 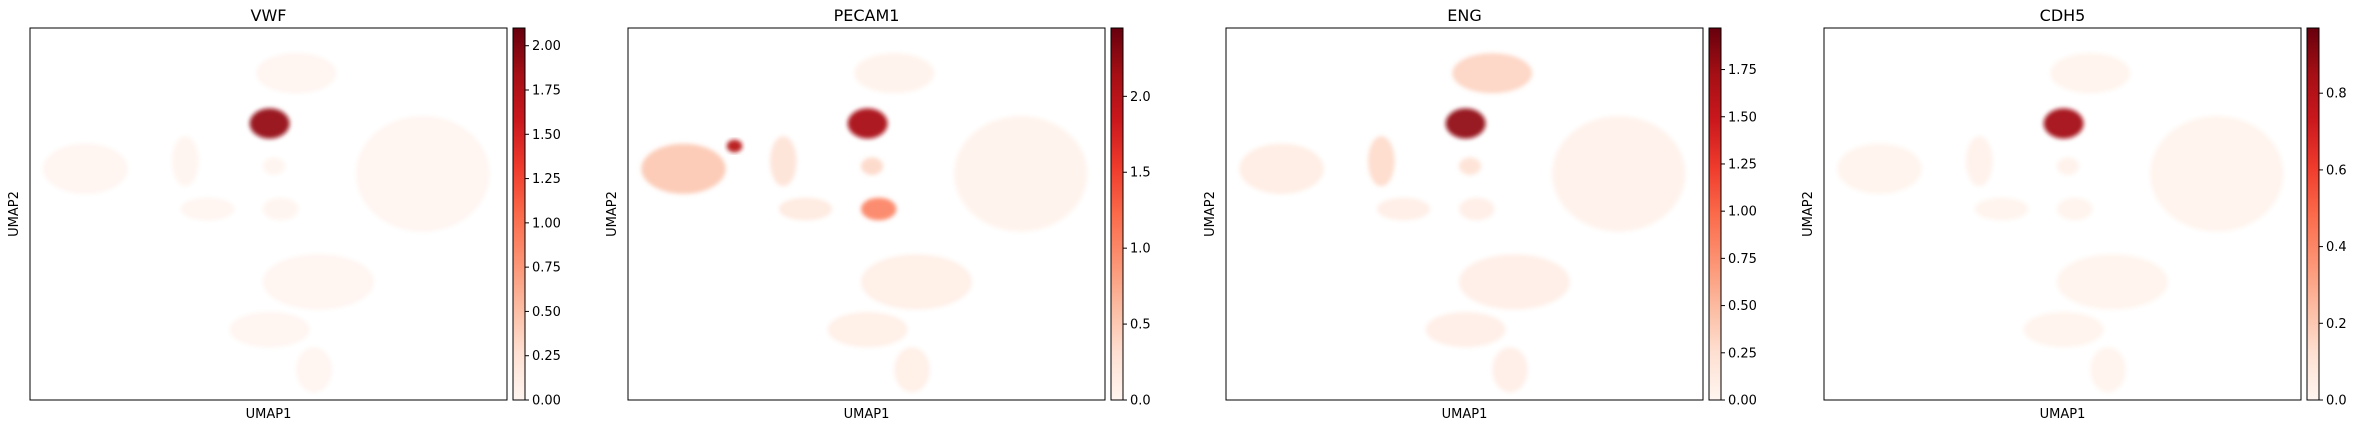 I want to click on colorbar-tick-label: 0.8, so click(x=2336, y=94).